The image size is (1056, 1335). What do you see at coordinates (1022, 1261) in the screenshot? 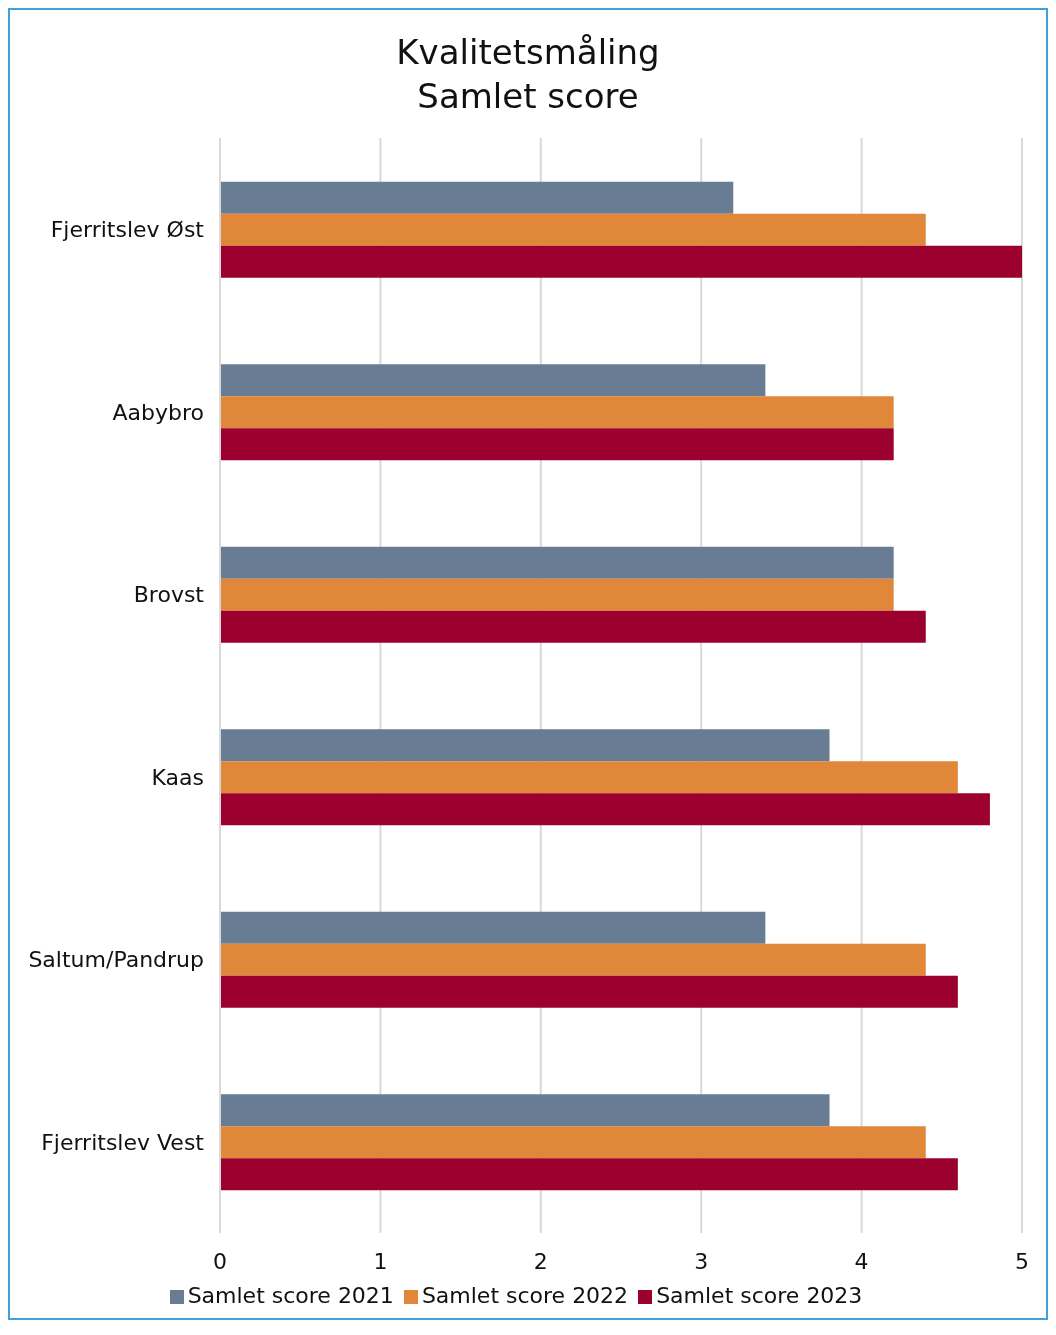
I see `x-tick-label: 5` at bounding box center [1022, 1261].